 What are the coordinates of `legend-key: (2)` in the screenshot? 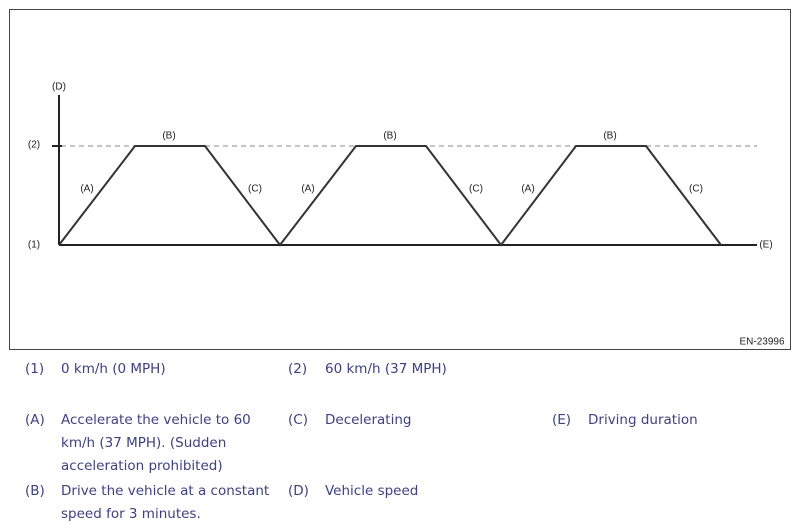 It's located at (298, 369).